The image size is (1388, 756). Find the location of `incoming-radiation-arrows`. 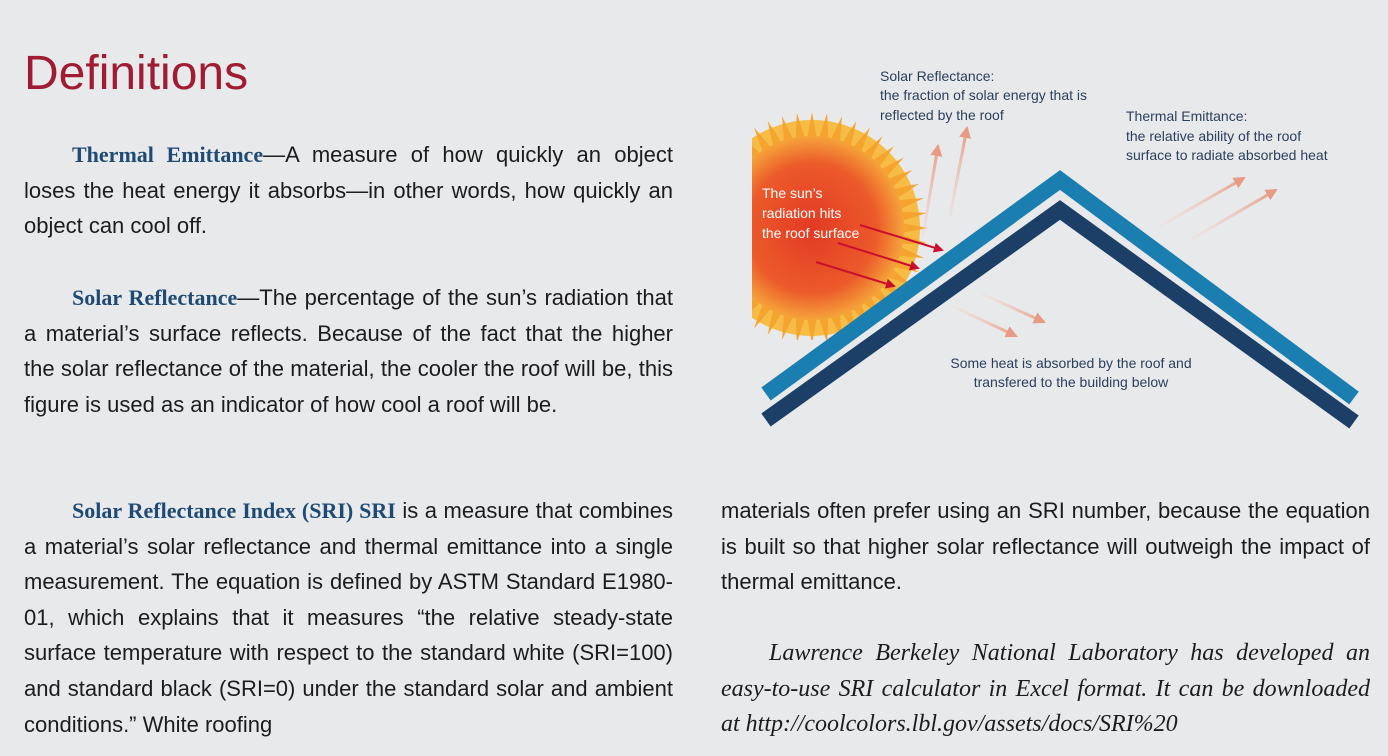

incoming-radiation-arrows is located at coordinates (879, 256).